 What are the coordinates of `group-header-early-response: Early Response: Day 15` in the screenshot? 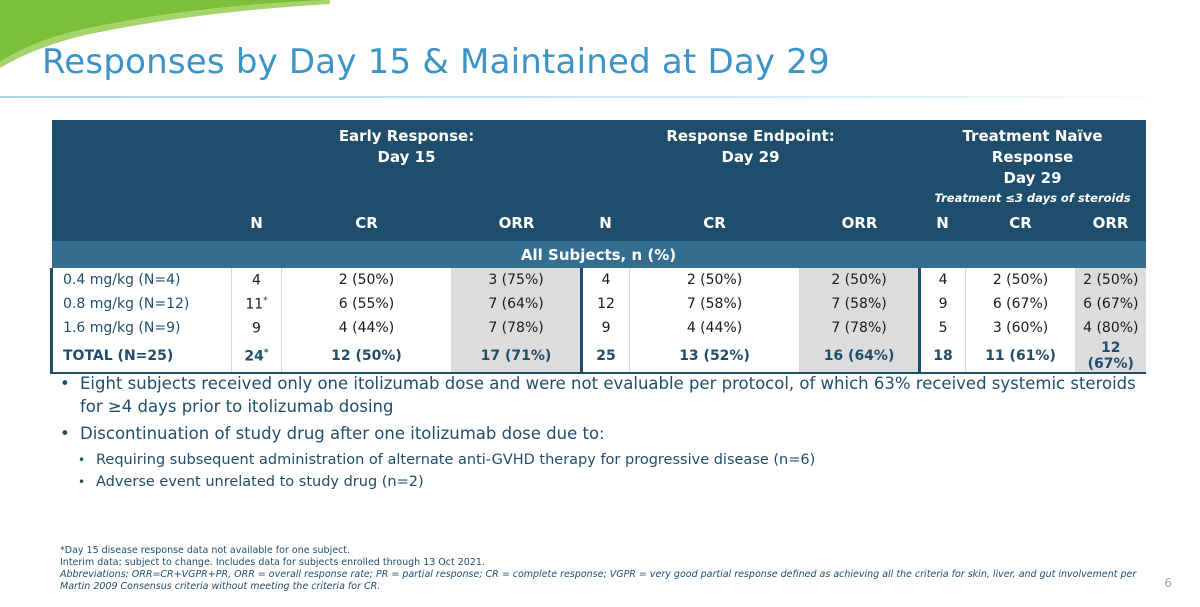 It's located at (406, 162).